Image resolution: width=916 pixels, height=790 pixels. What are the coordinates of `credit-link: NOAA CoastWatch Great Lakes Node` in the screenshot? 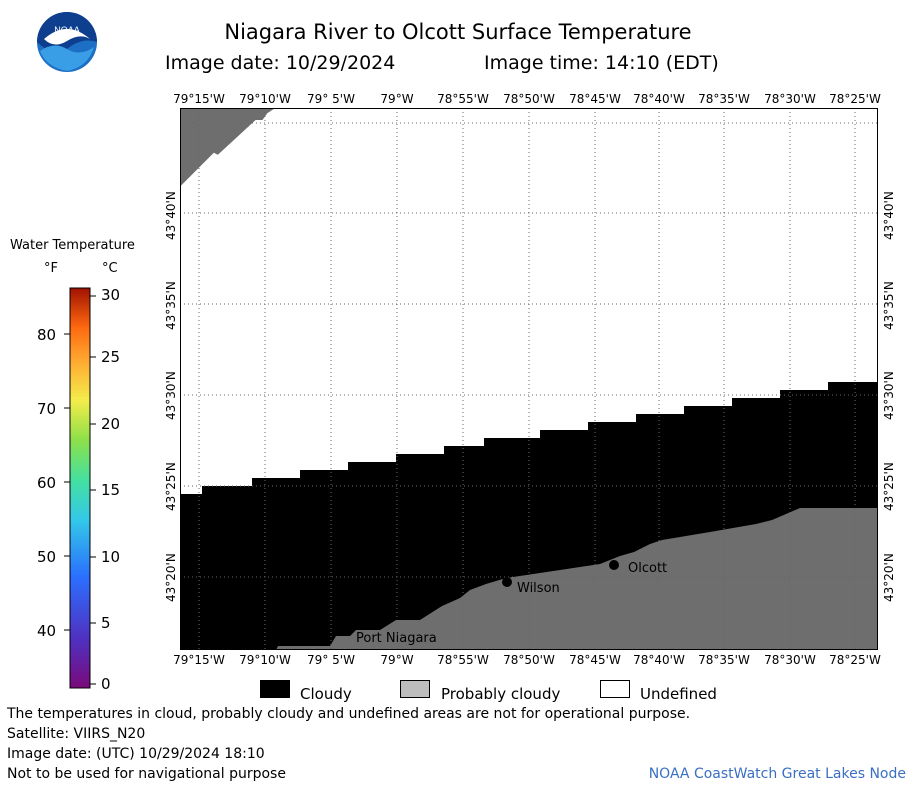 It's located at (777, 774).